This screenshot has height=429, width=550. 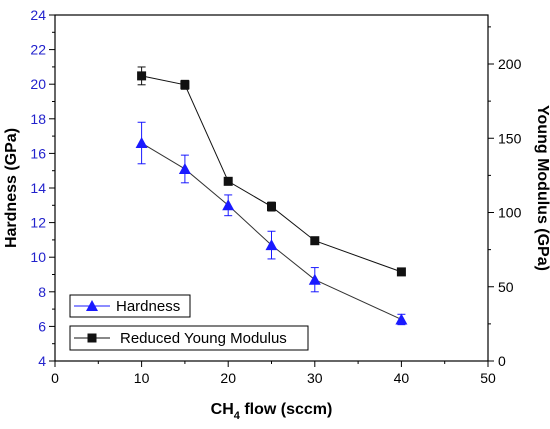 I want to click on x-tick-label: 20, so click(x=228, y=378).